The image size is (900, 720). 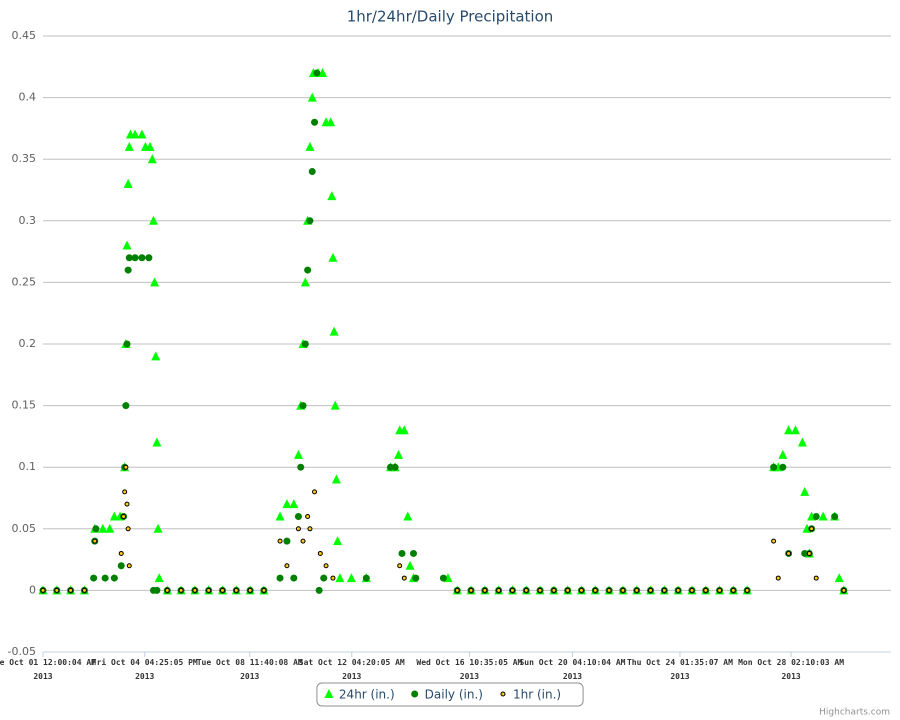 I want to click on y-tick-label: 0, so click(x=32, y=589).